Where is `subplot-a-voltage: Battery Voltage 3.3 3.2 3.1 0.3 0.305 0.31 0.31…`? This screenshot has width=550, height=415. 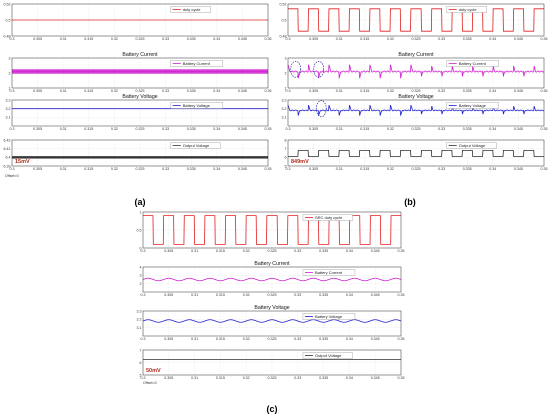
subplot-a-voltage: Battery Voltage 3.3 3.2 3.1 0.3 0.305 0.31 0.31… is located at coordinates (139, 112).